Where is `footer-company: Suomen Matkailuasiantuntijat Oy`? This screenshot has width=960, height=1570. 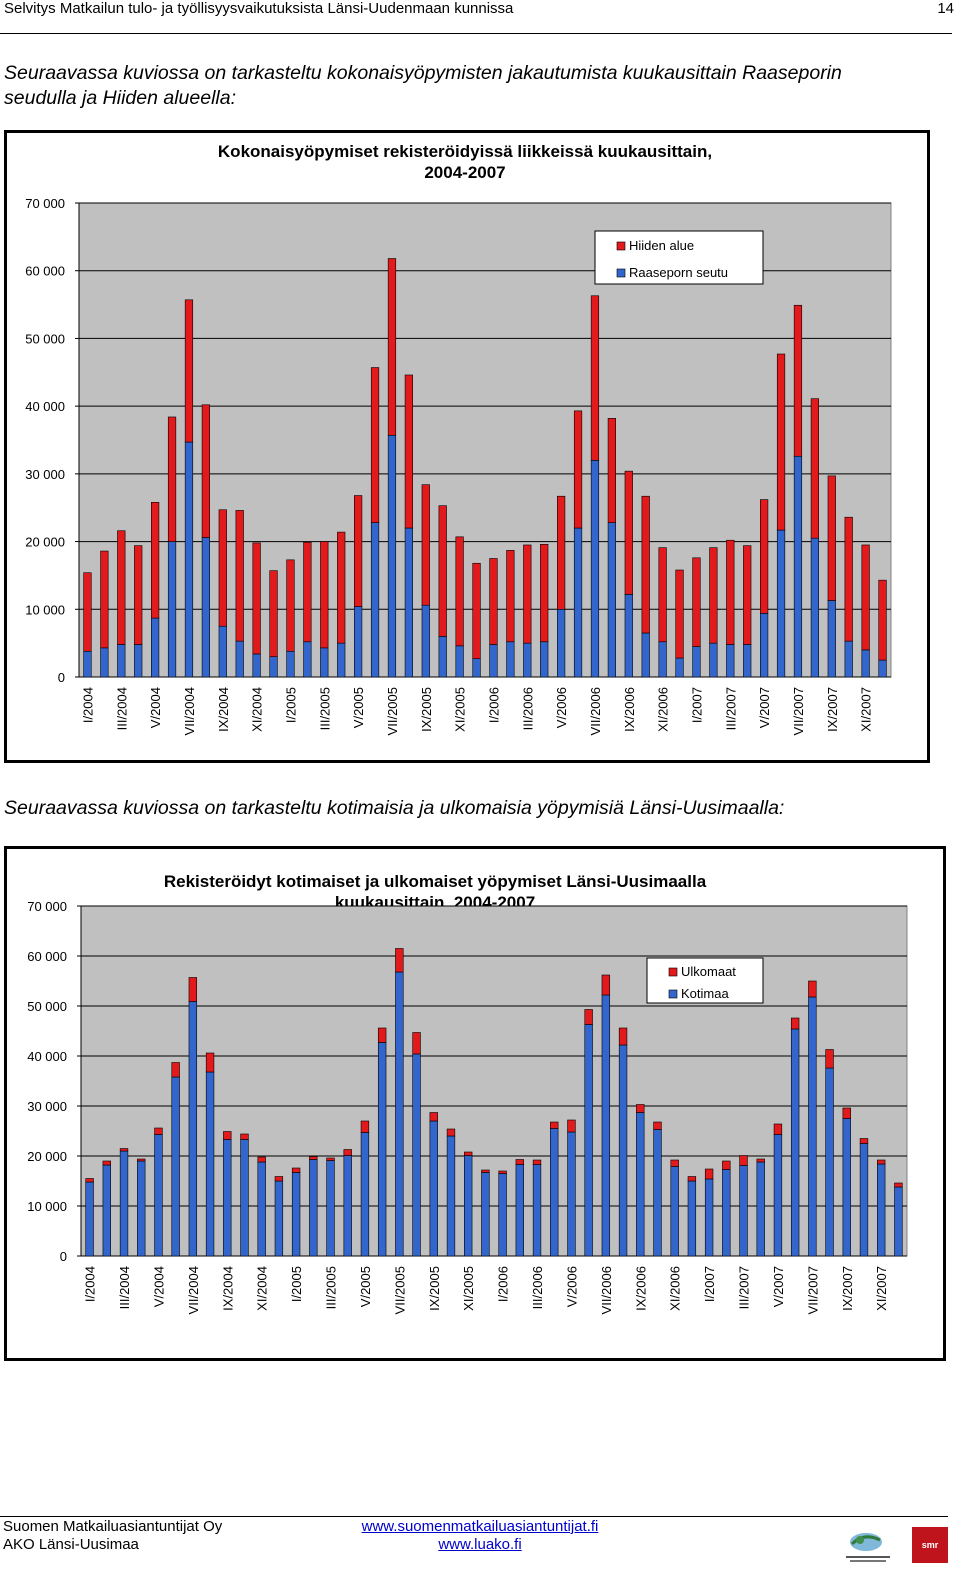 footer-company: Suomen Matkailuasiantuntijat Oy is located at coordinates (113, 1526).